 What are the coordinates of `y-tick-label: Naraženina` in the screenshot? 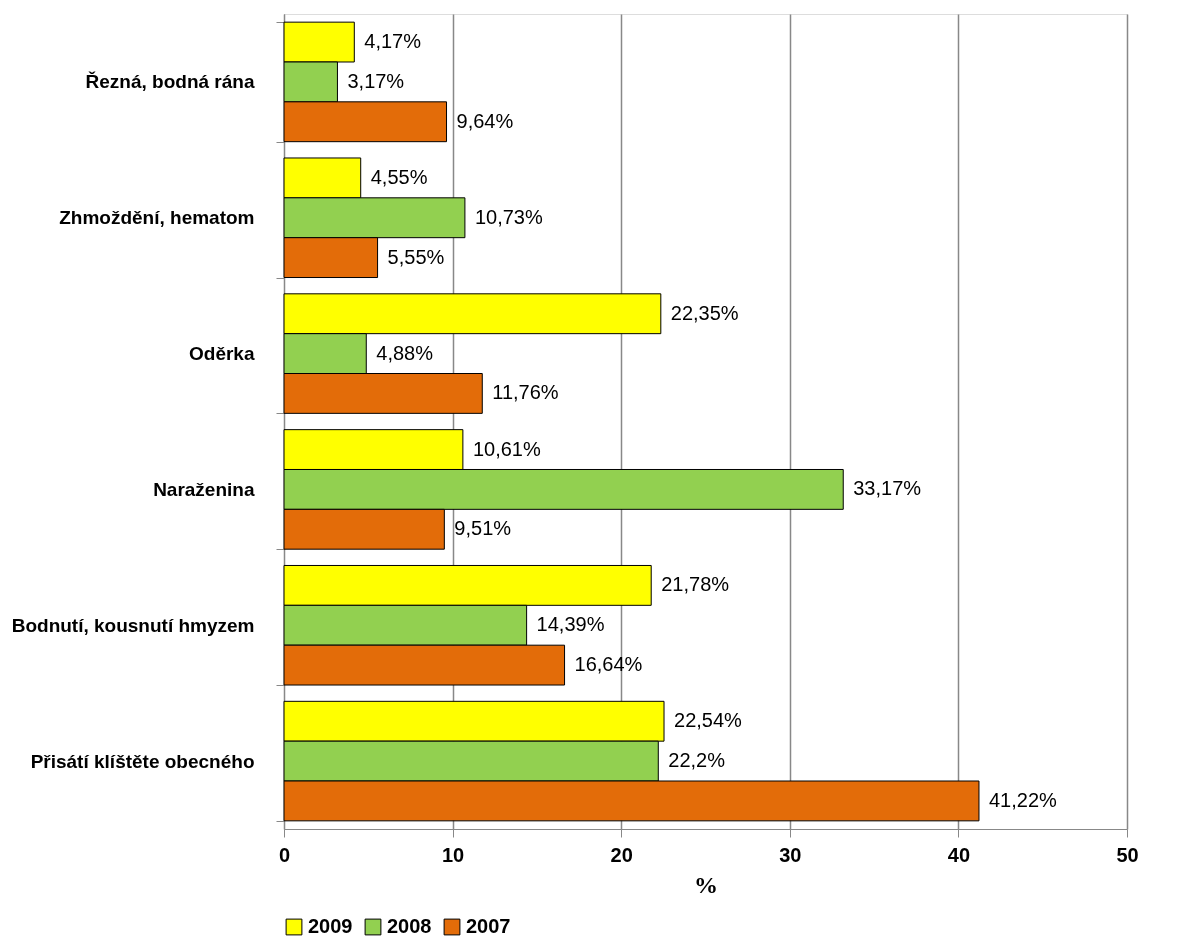 It's located at (204, 489).